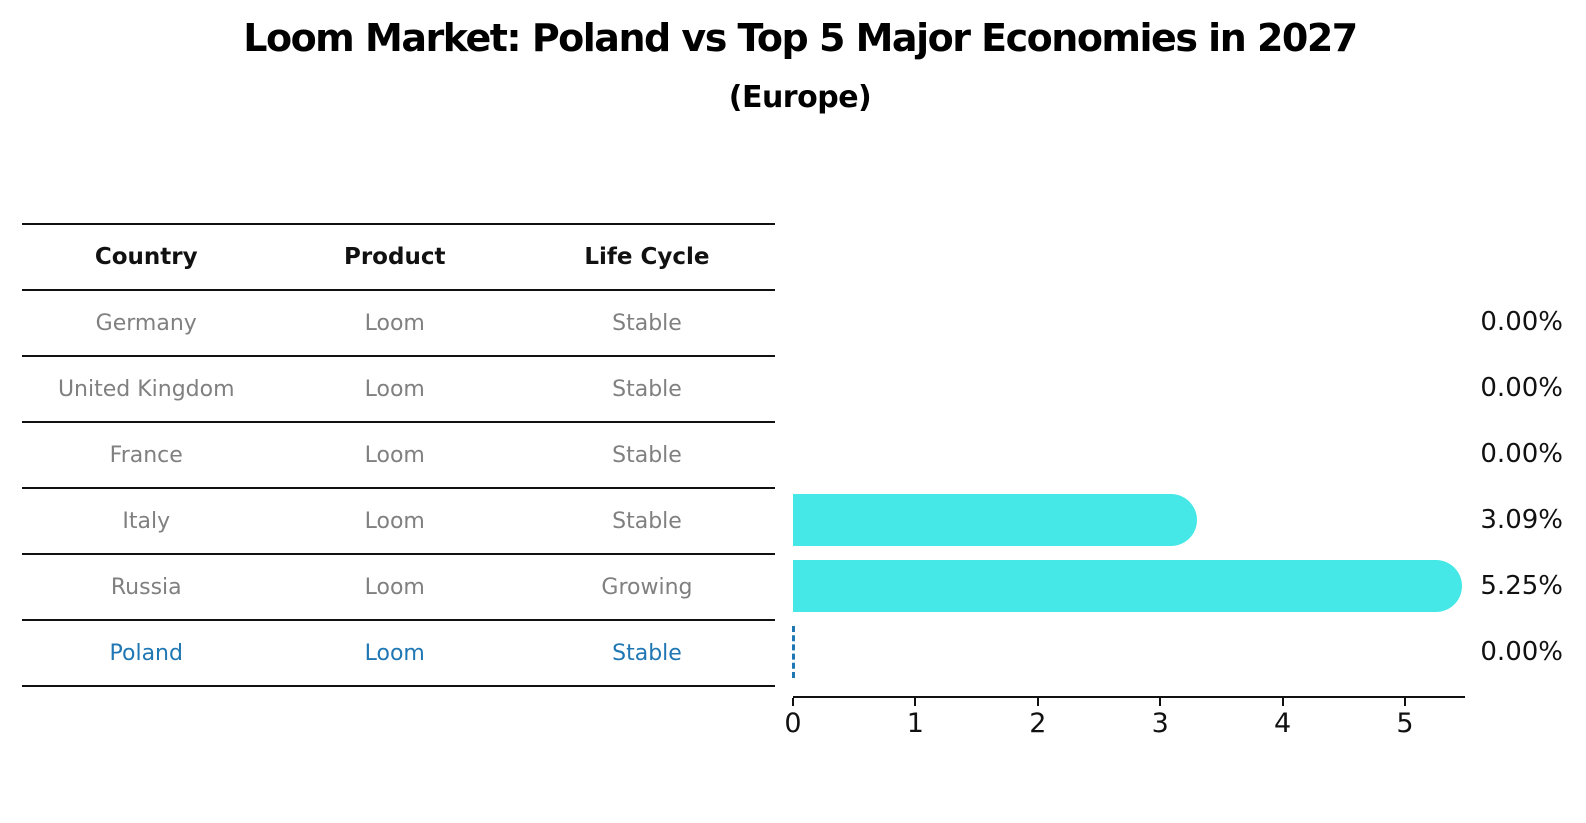 This screenshot has width=1586, height=823. I want to click on table-cell-lifecycle: Growing, so click(647, 587).